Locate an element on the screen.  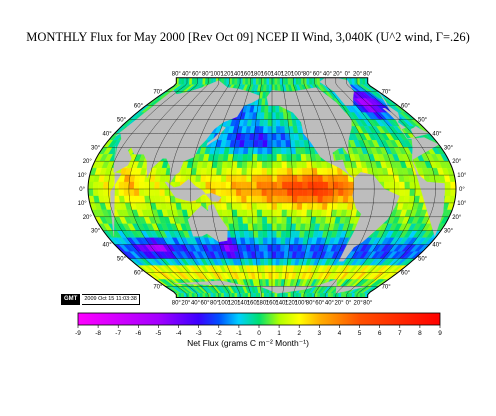
lat-label-right: 70° is located at coordinates (387, 287).